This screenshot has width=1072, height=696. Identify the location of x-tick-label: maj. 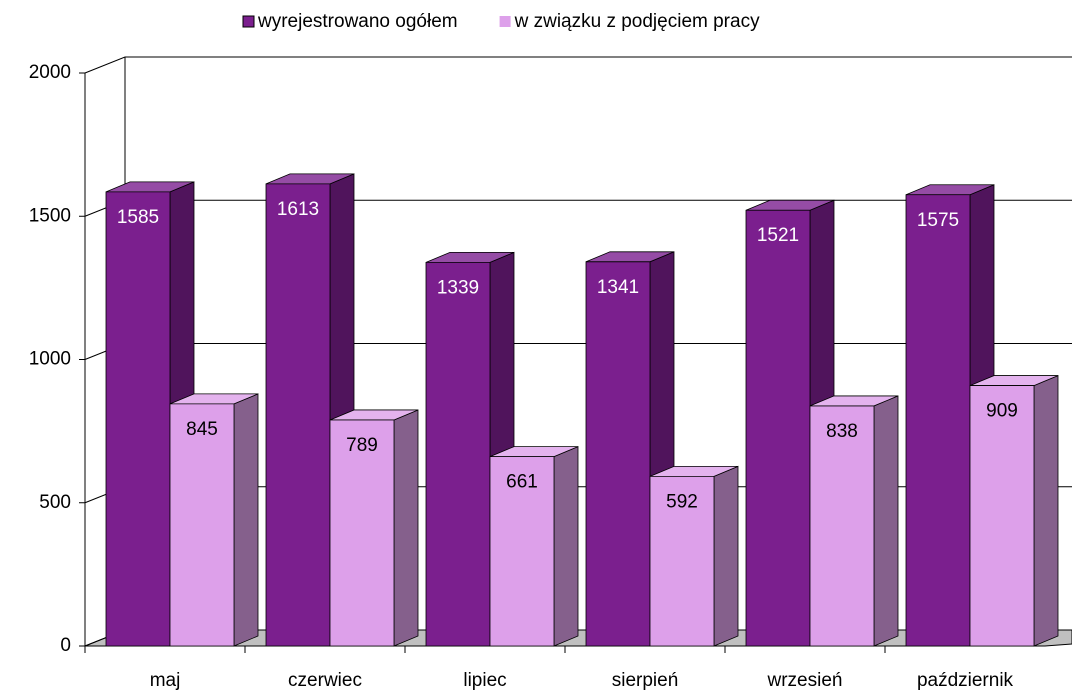
(165, 680).